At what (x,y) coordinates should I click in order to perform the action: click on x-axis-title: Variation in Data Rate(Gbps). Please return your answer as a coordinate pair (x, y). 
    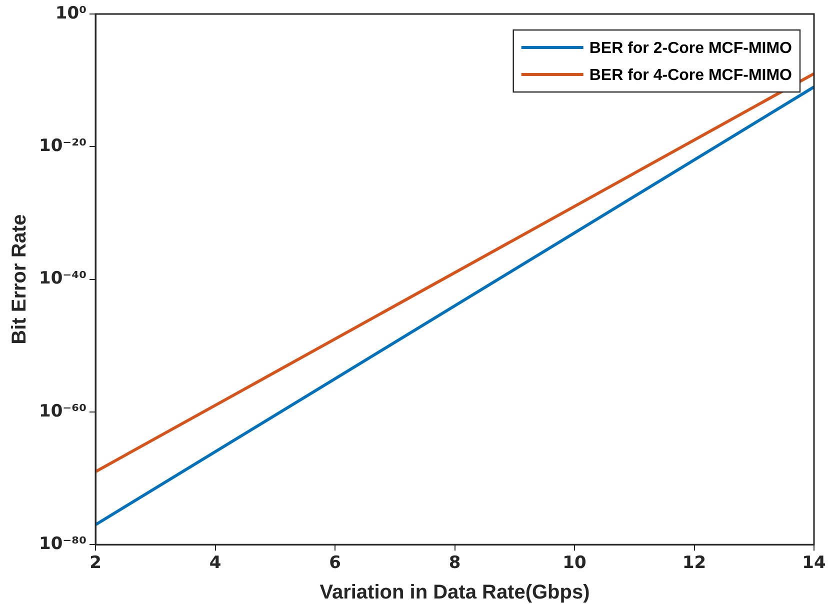
    Looking at the image, I should click on (455, 593).